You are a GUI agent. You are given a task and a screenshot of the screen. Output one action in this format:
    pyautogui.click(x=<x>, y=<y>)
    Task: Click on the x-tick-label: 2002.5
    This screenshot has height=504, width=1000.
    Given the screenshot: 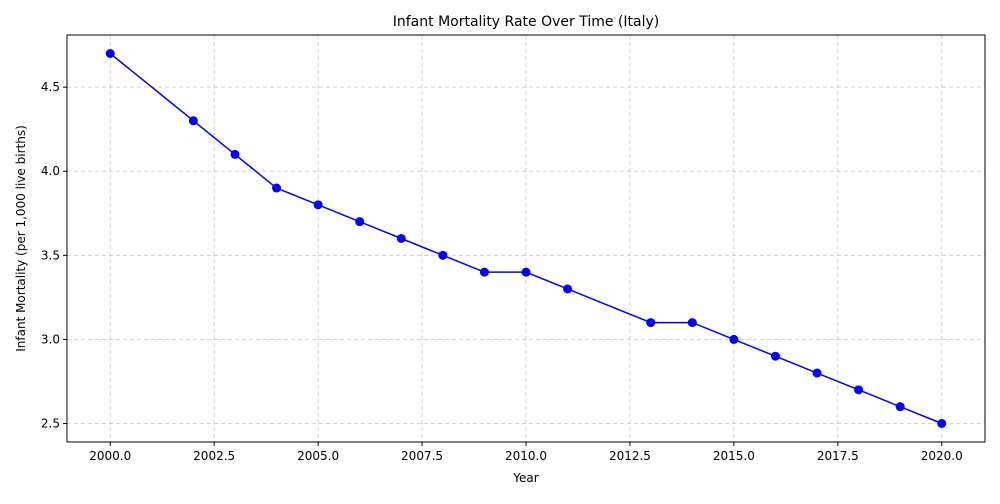 What is the action you would take?
    pyautogui.click(x=214, y=456)
    